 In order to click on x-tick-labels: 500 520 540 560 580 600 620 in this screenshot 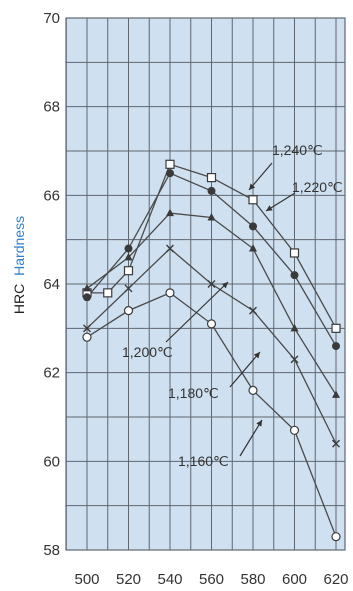, I will do `click(211, 579)`.